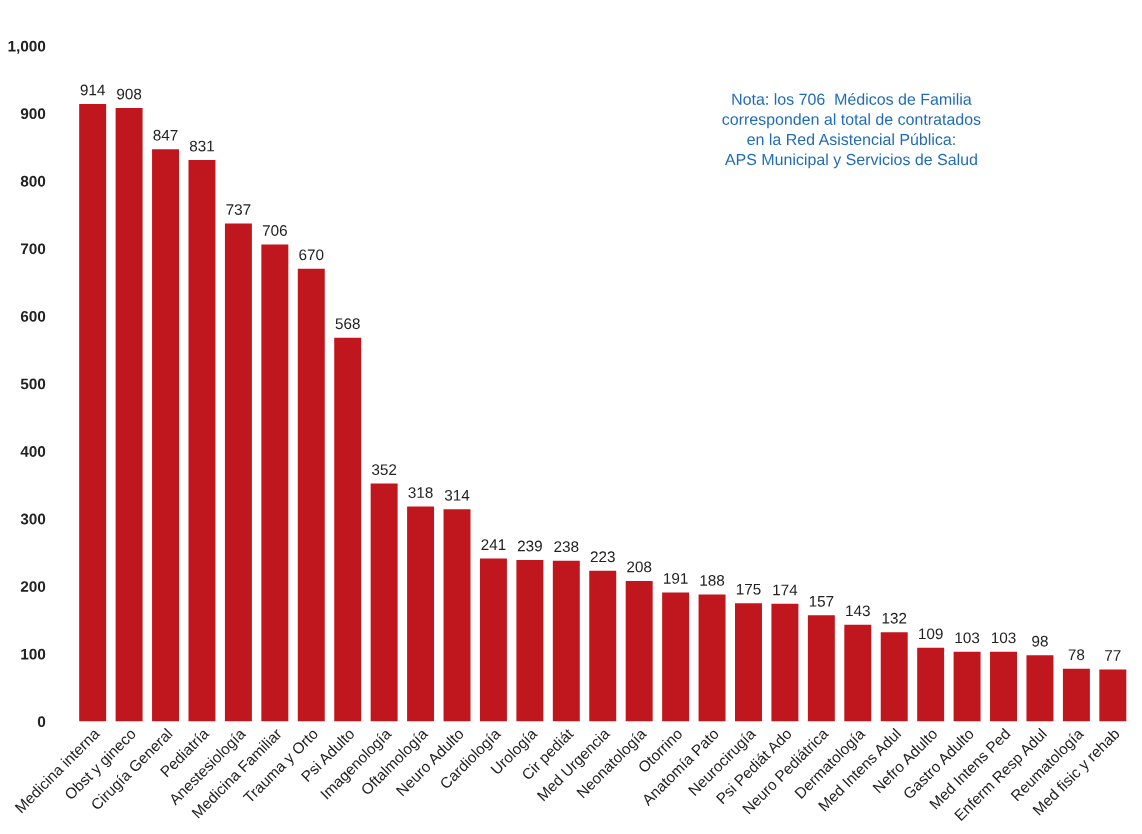  I want to click on data-label: 831, so click(201, 146).